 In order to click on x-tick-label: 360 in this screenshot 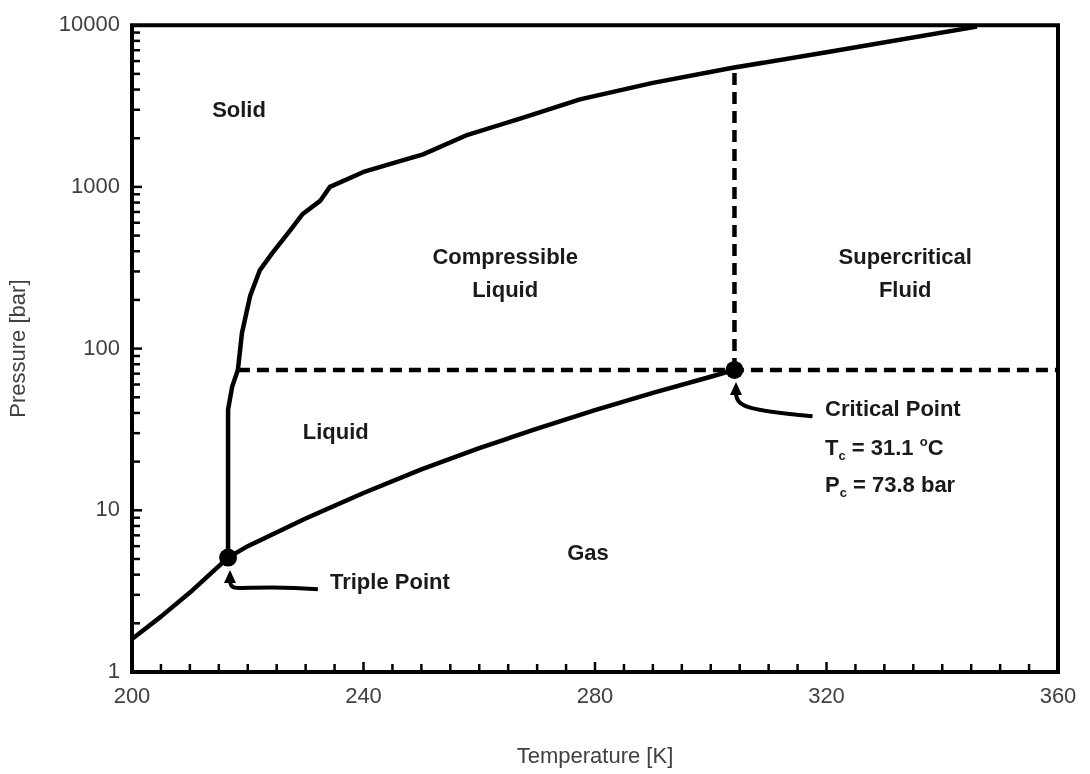, I will do `click(1058, 696)`.